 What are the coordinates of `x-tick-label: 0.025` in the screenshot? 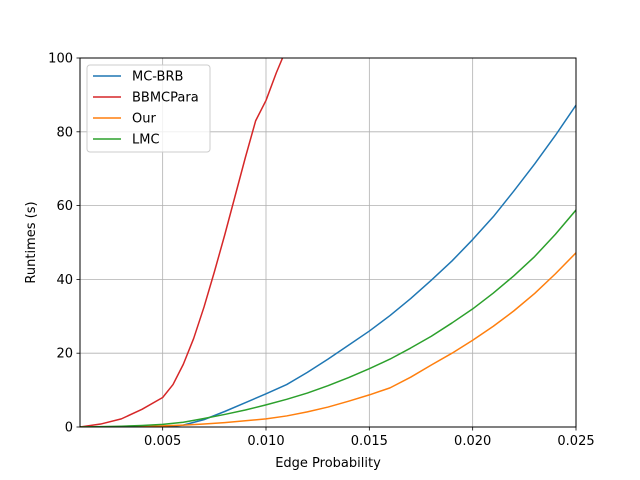 It's located at (575, 441).